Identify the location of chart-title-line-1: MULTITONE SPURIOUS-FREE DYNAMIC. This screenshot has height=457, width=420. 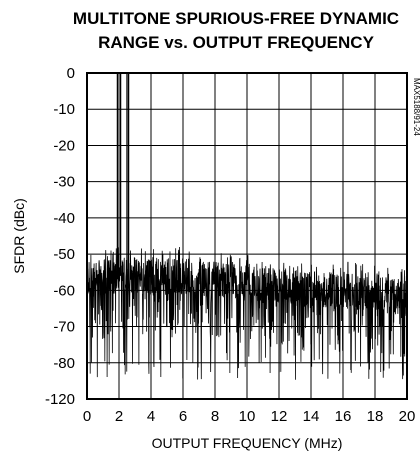
(236, 18).